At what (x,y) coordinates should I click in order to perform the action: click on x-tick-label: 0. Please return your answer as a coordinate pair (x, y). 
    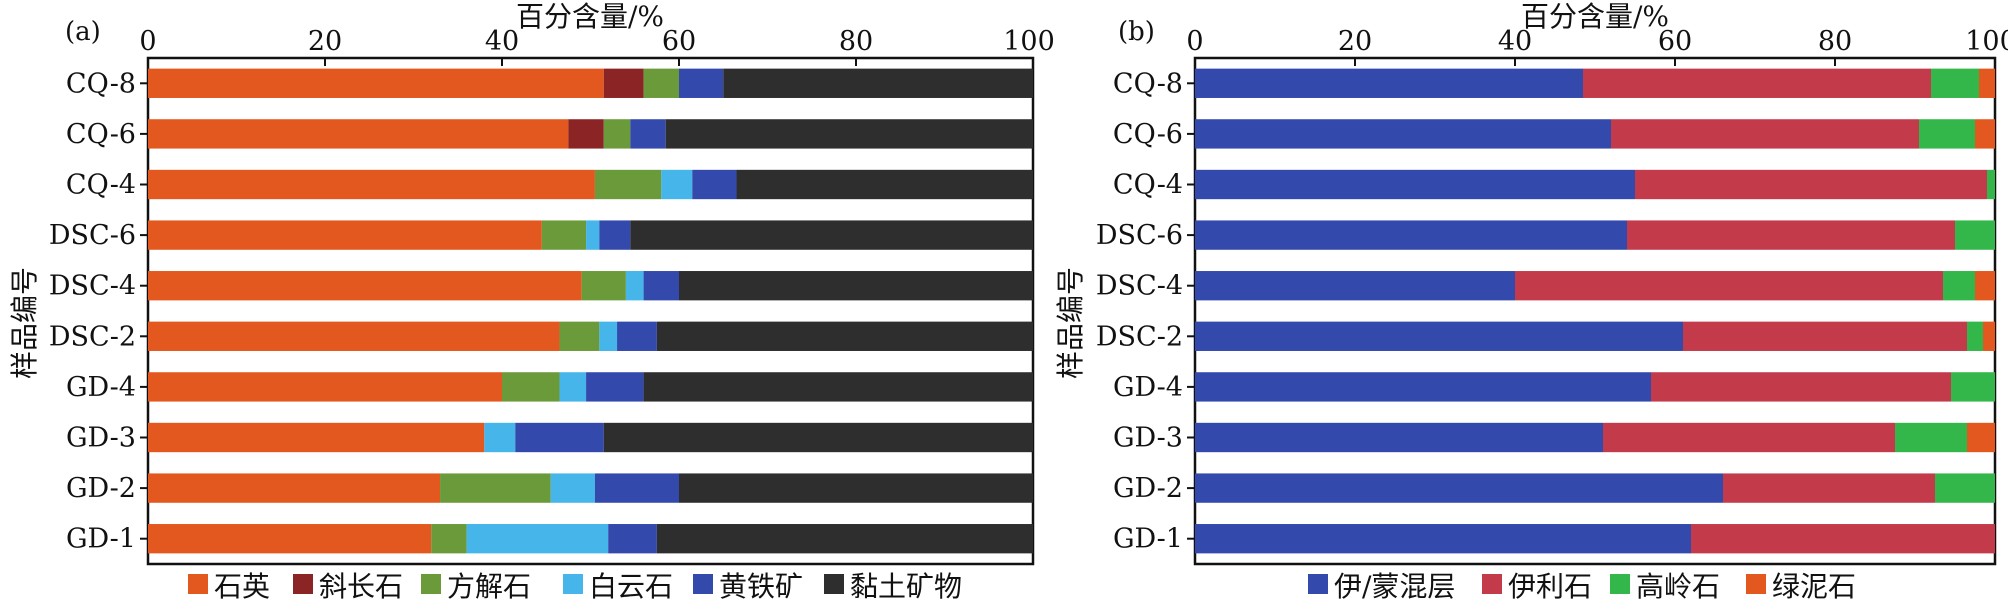
    Looking at the image, I should click on (147, 41).